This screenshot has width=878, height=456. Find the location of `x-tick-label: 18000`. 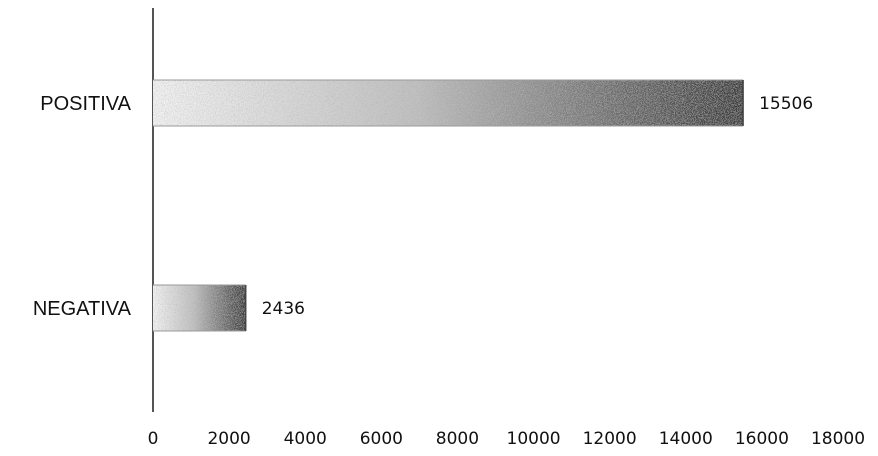

x-tick-label: 18000 is located at coordinates (838, 439).